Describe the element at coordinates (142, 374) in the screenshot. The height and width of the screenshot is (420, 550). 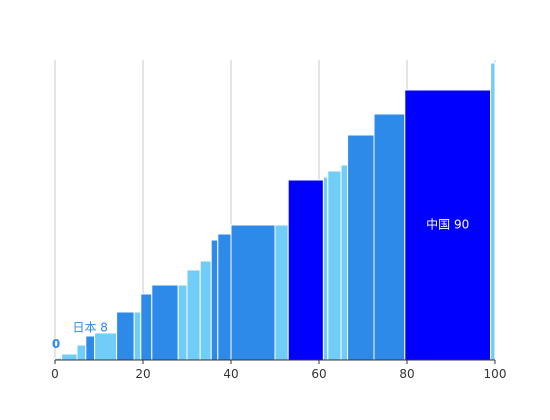
I see `x-tick-label-20: 20` at that location.